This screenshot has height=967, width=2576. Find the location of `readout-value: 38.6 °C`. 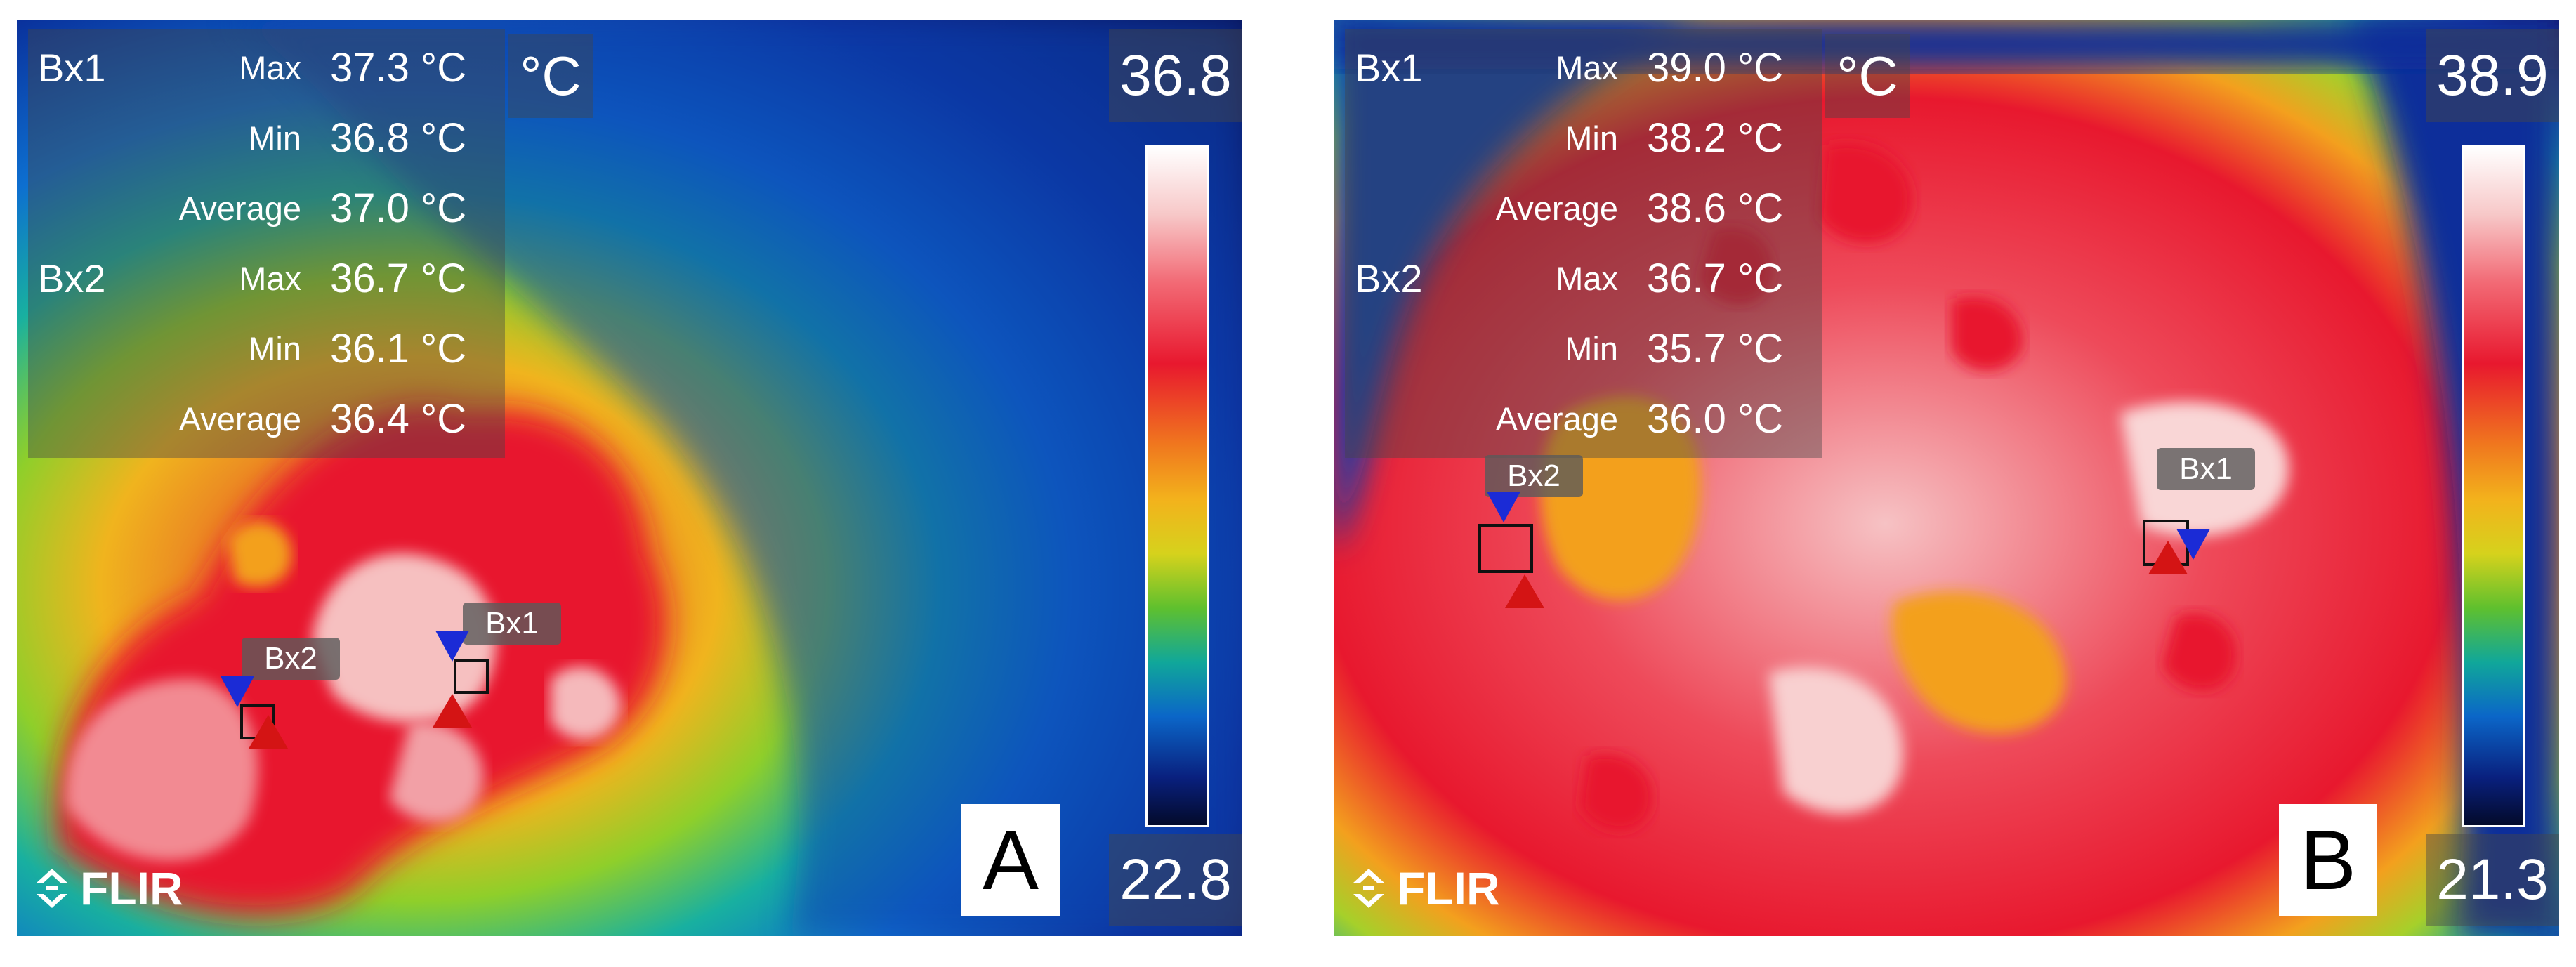

readout-value: 38.6 °C is located at coordinates (1715, 208).